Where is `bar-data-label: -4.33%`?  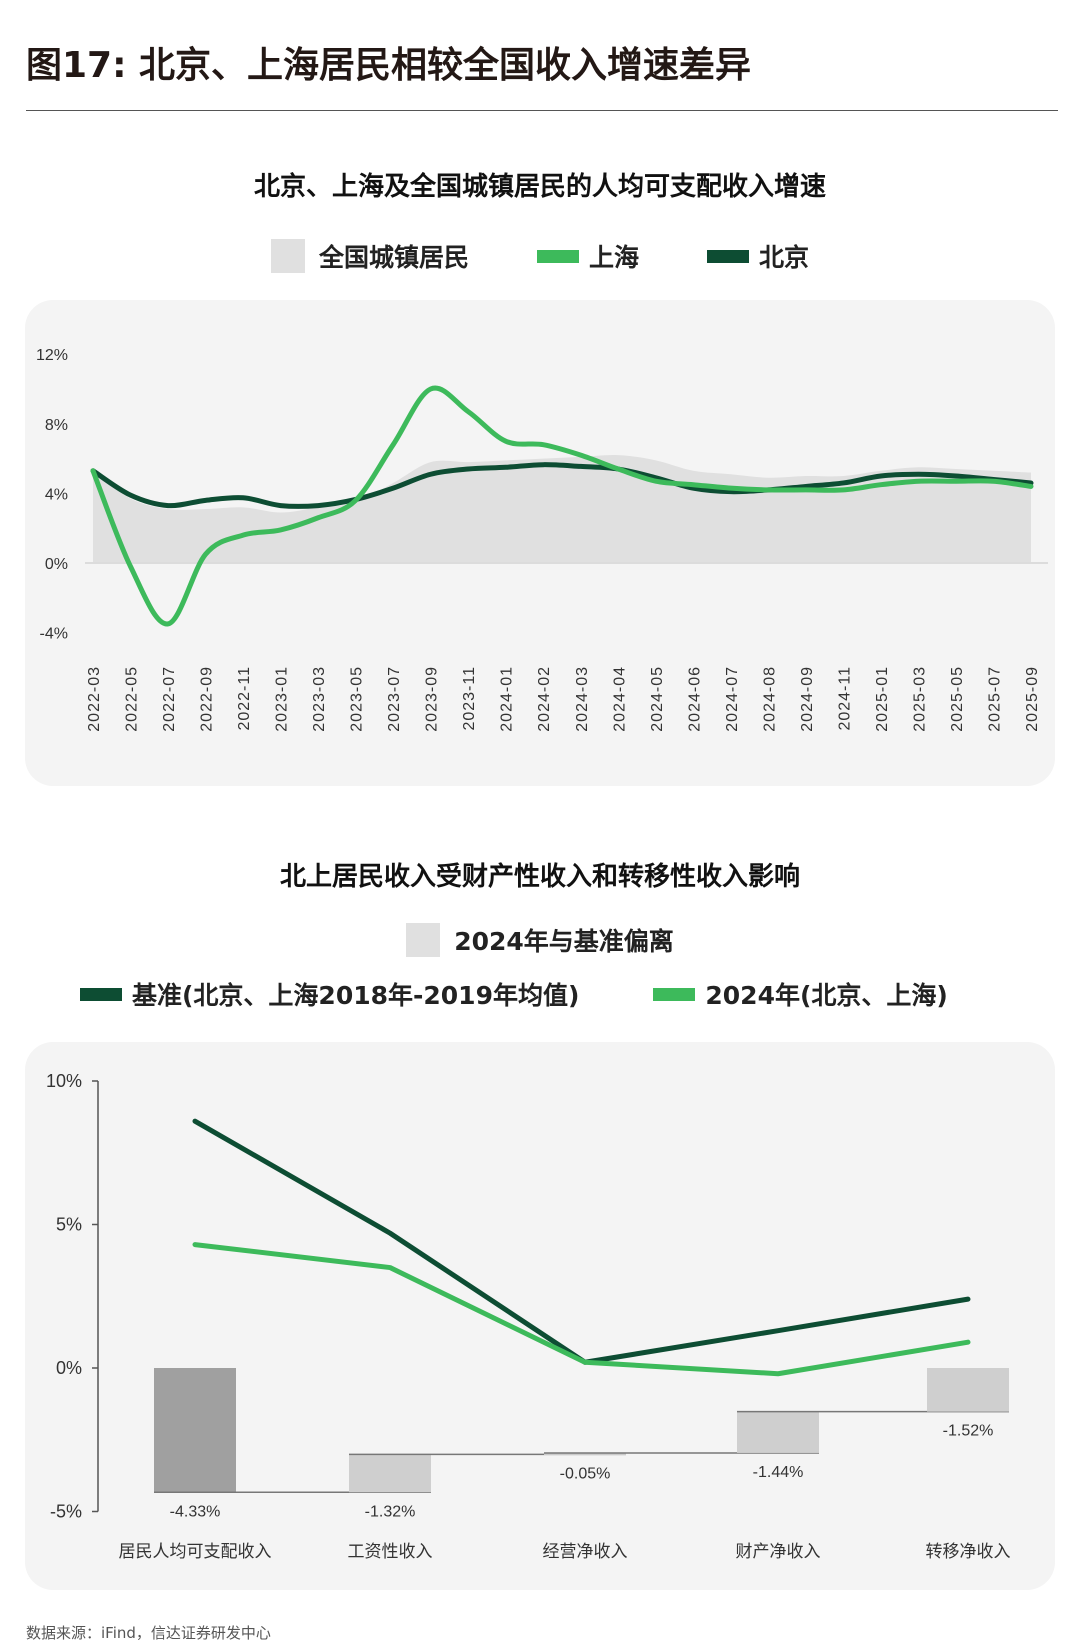 bar-data-label: -4.33% is located at coordinates (195, 1511).